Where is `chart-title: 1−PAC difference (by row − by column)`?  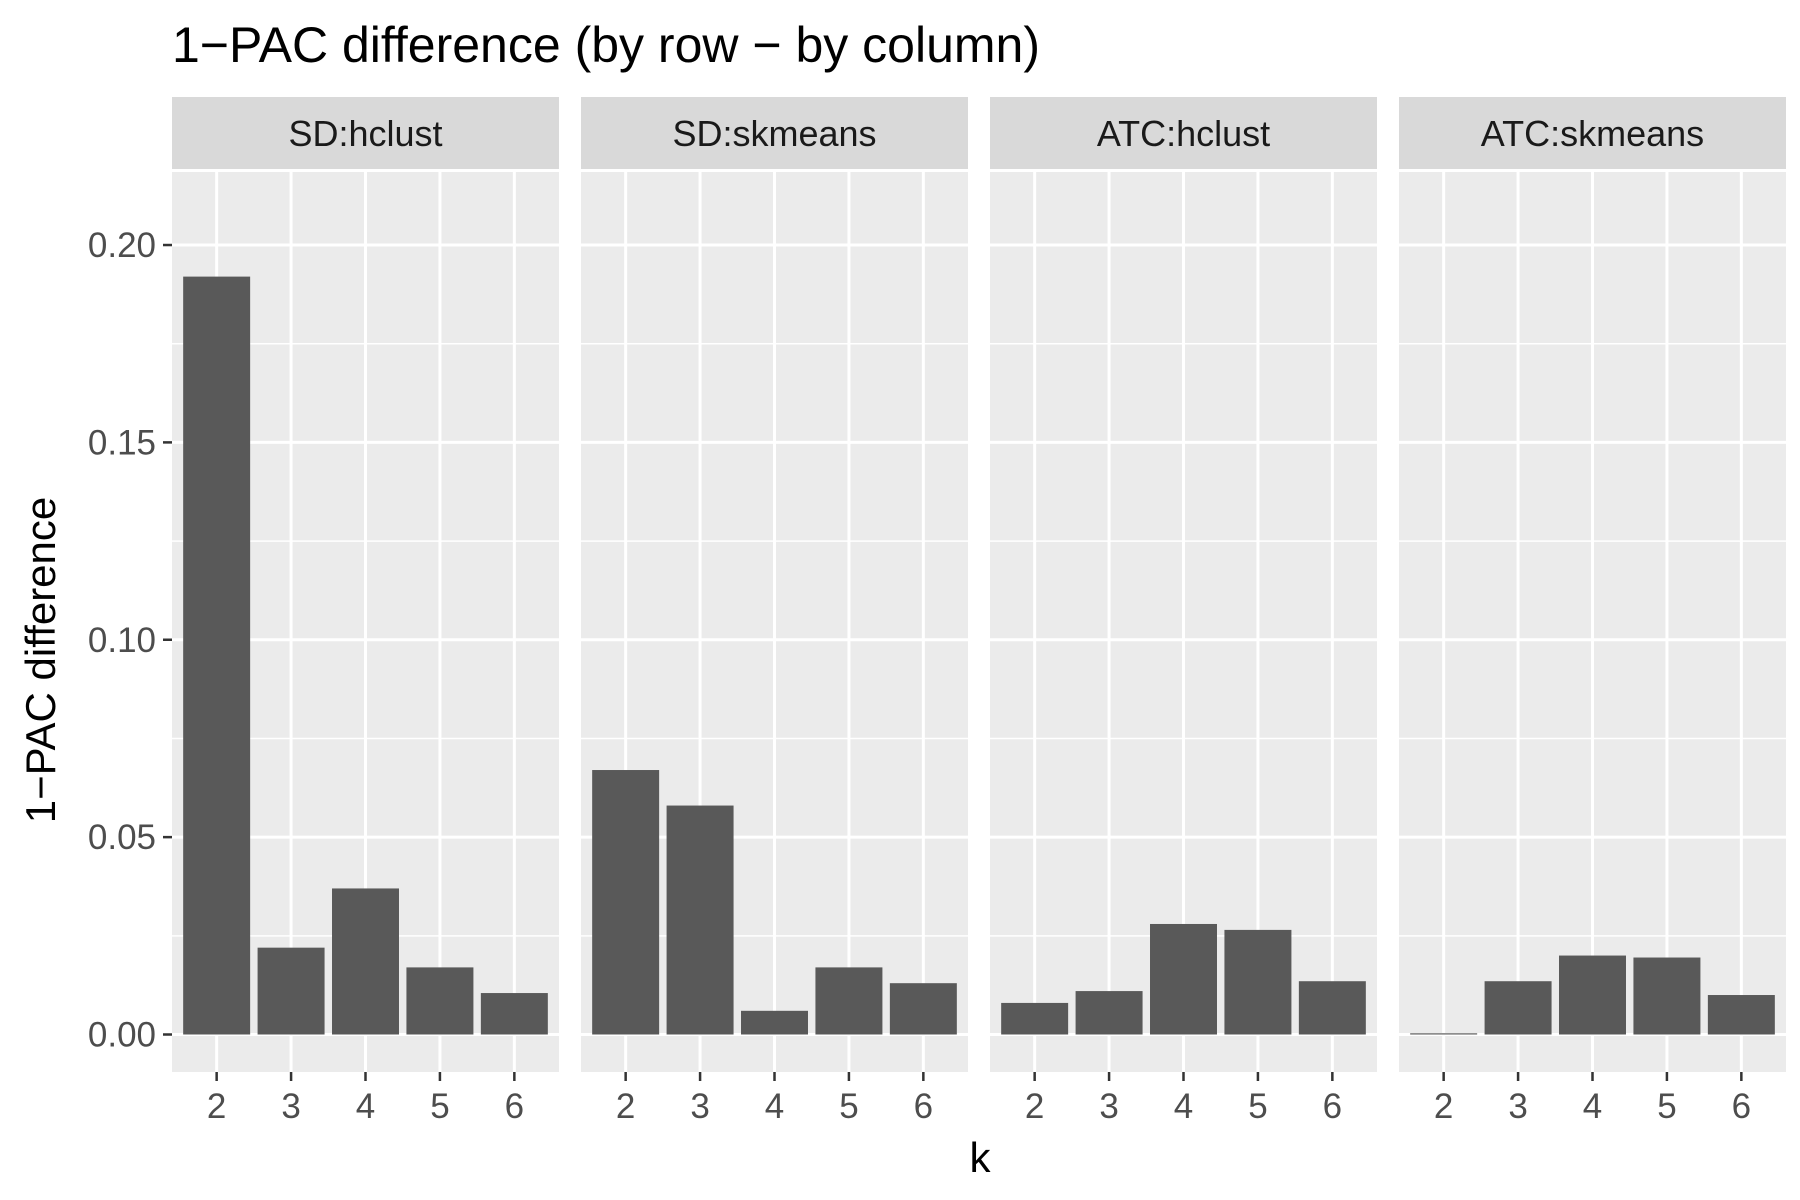 chart-title: 1−PAC difference (by row − by column) is located at coordinates (606, 45).